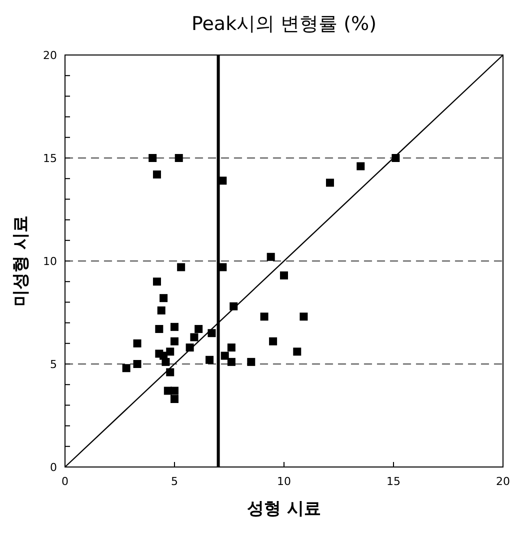 The height and width of the screenshot is (534, 523). Describe the element at coordinates (284, 24) in the screenshot. I see `chart-title: Peak시의 변형률 (%)` at that location.